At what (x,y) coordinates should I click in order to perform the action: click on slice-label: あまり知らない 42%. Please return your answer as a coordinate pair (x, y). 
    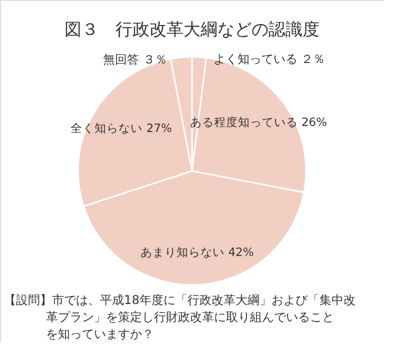
    Looking at the image, I should click on (197, 251).